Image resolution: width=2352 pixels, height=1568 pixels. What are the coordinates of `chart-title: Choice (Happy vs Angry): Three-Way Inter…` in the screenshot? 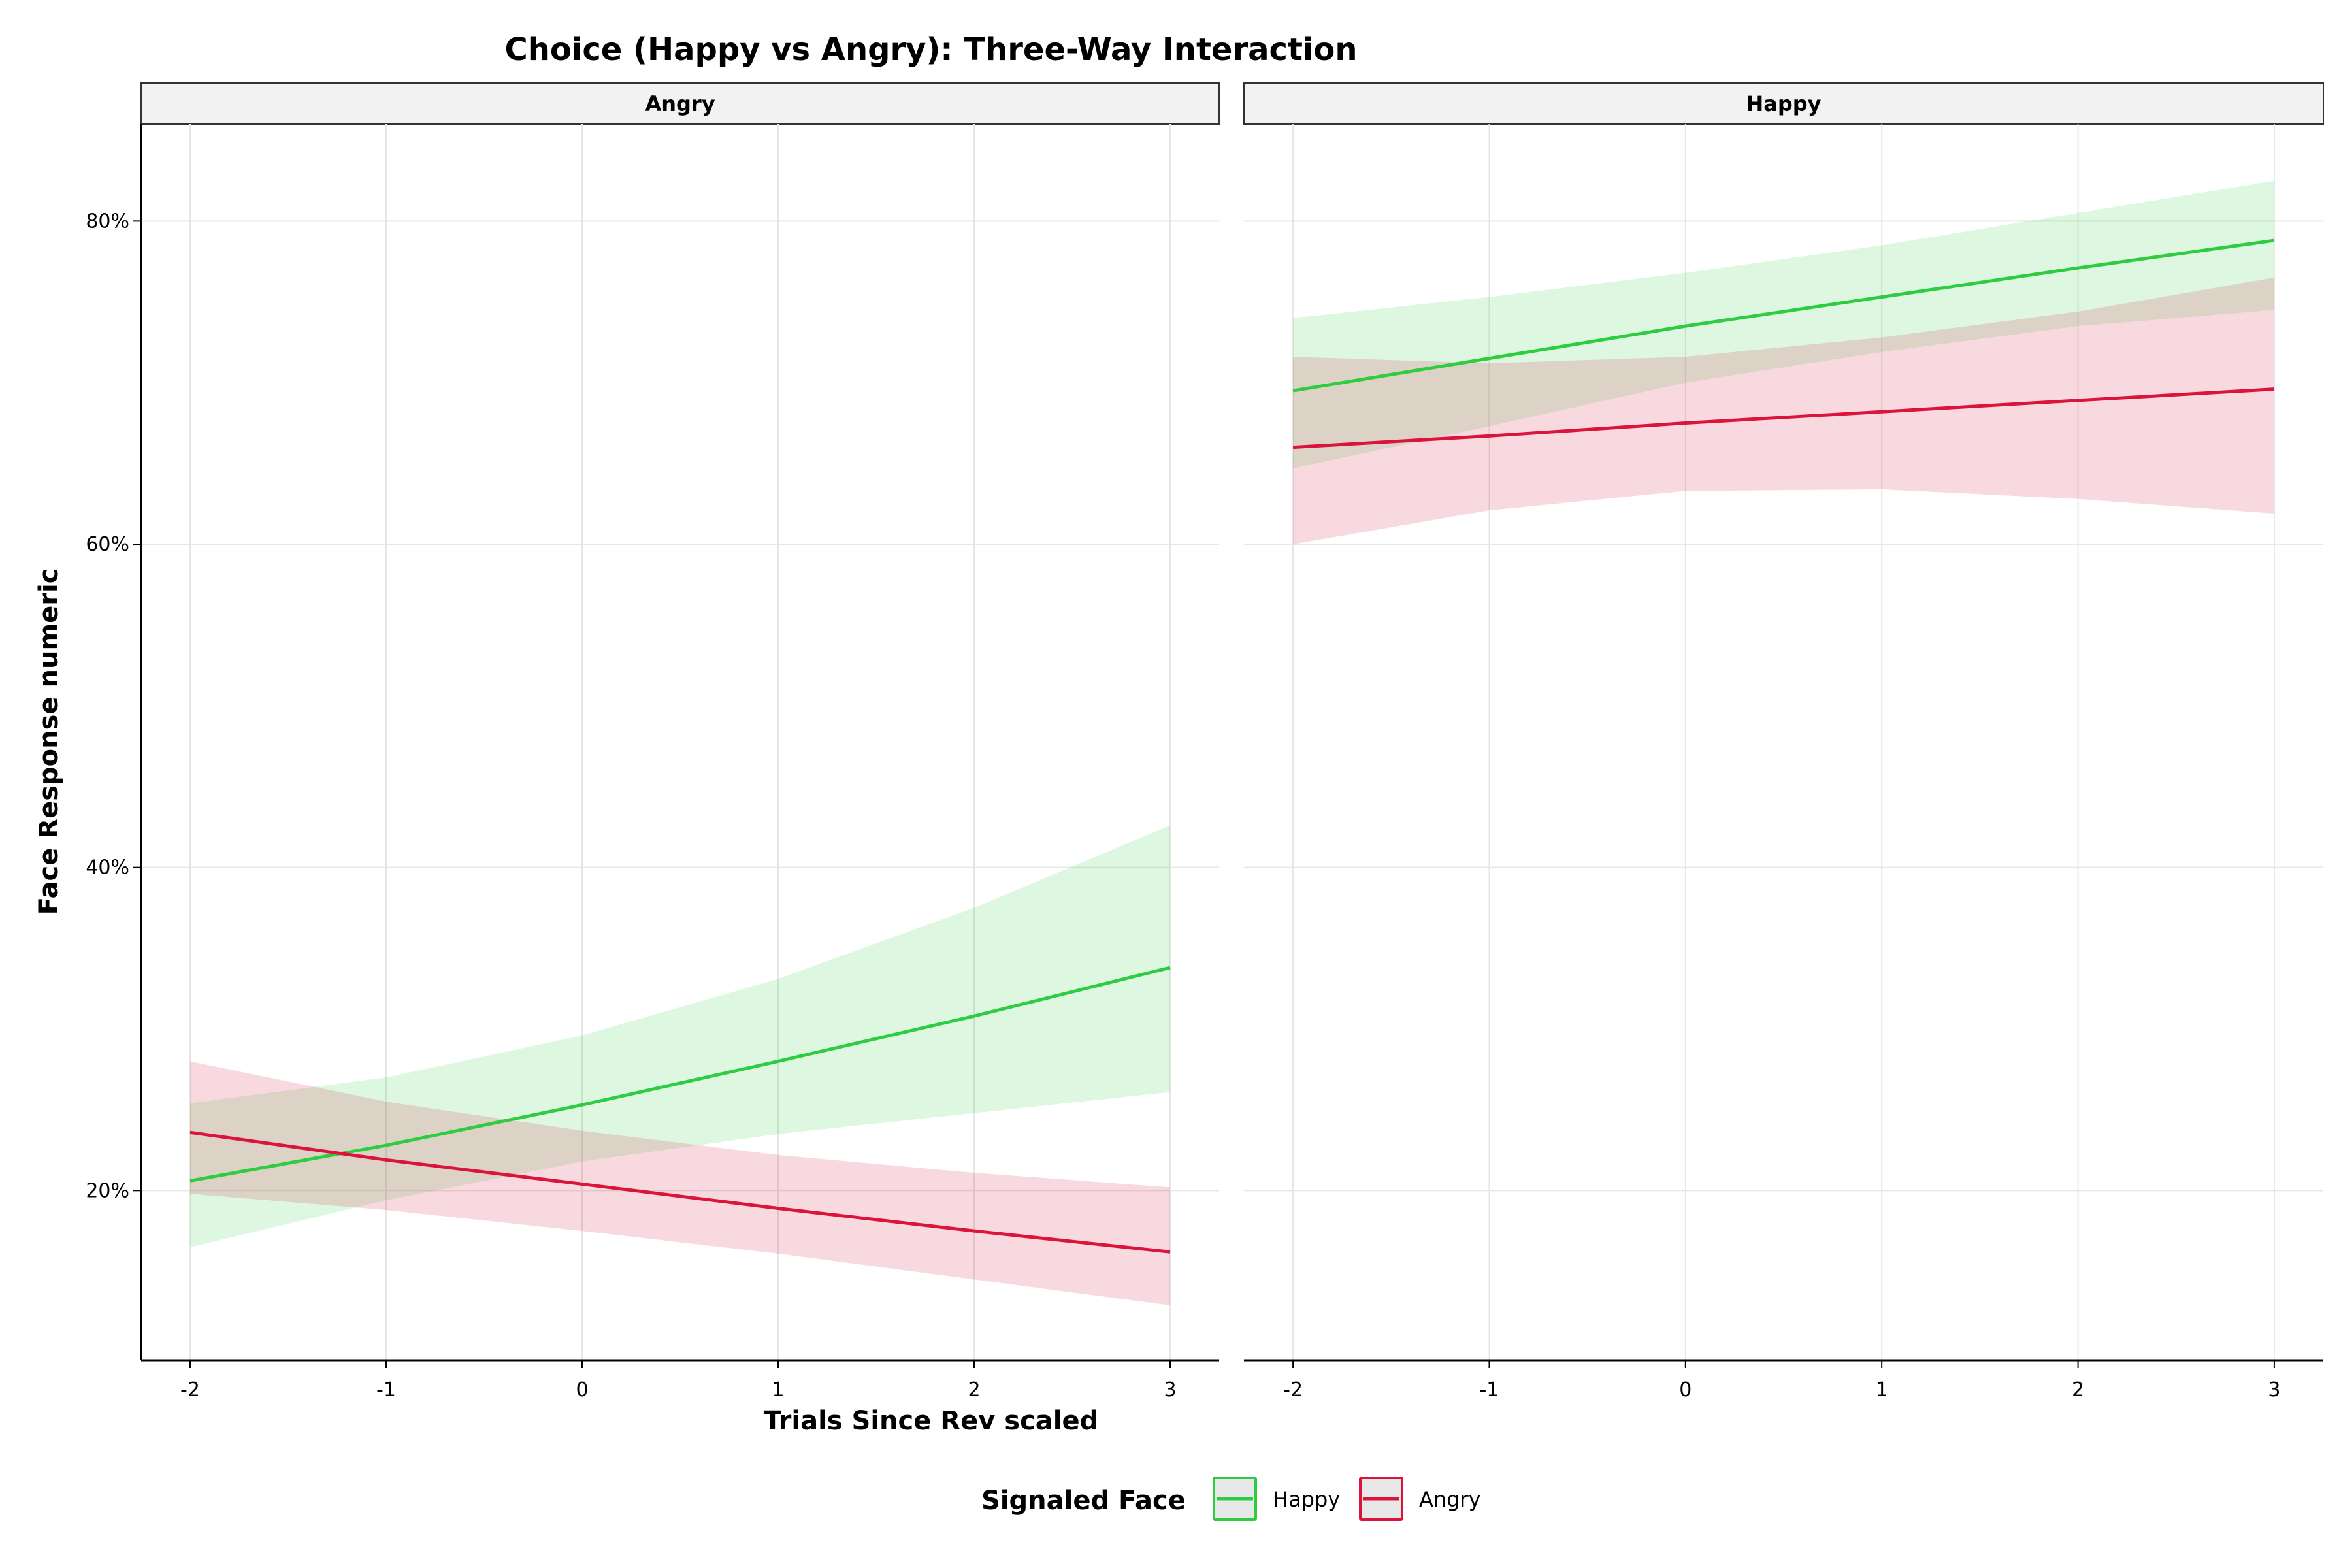 It's located at (930, 49).